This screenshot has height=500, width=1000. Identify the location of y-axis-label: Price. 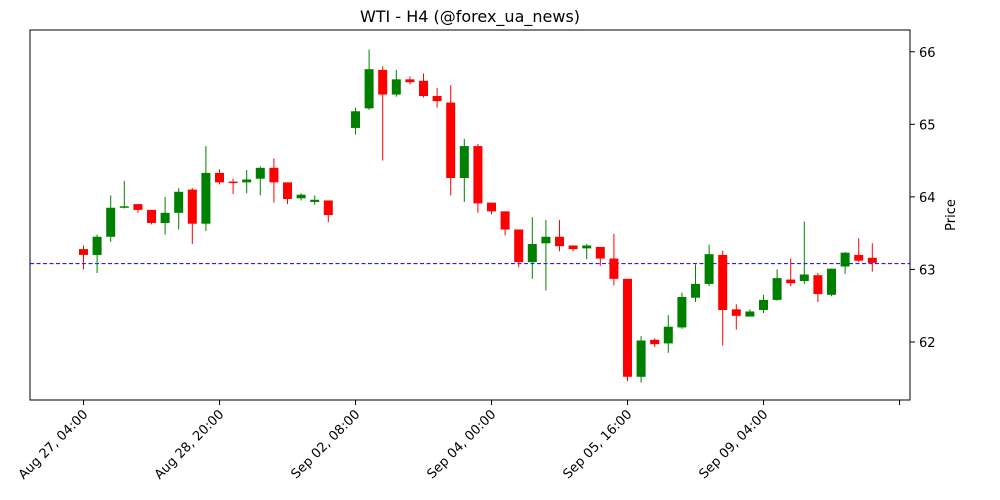
(951, 215).